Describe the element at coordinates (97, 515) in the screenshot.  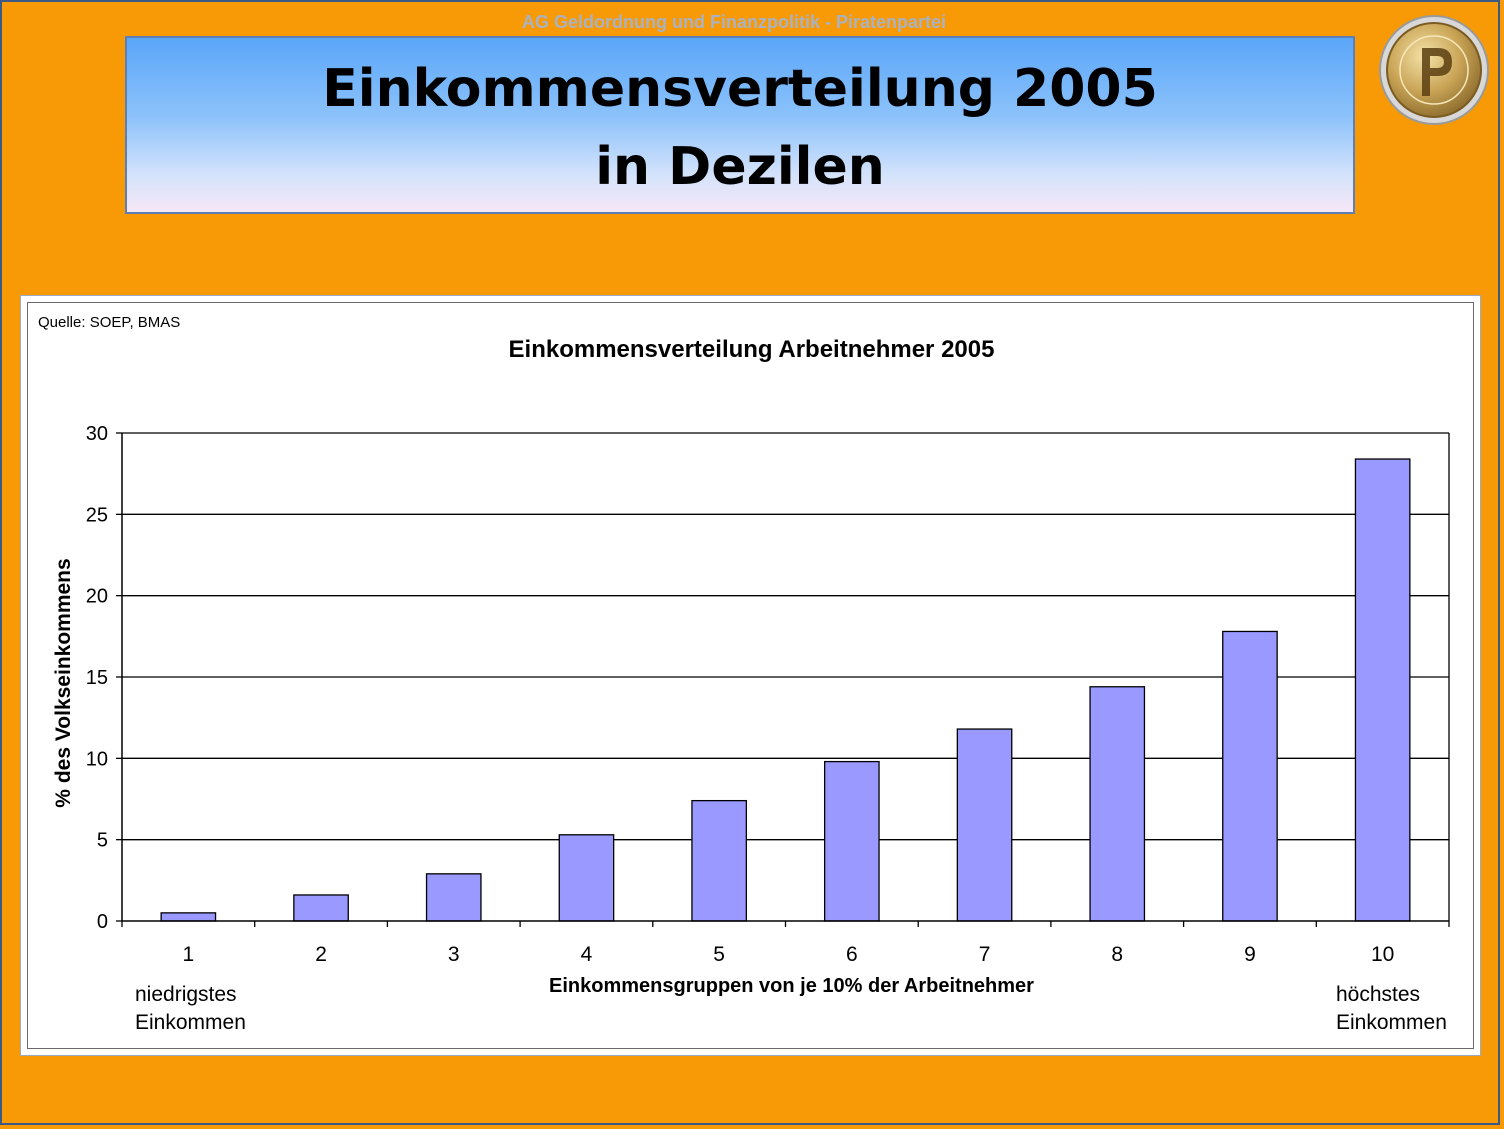
I see `y-tick-label: 25` at that location.